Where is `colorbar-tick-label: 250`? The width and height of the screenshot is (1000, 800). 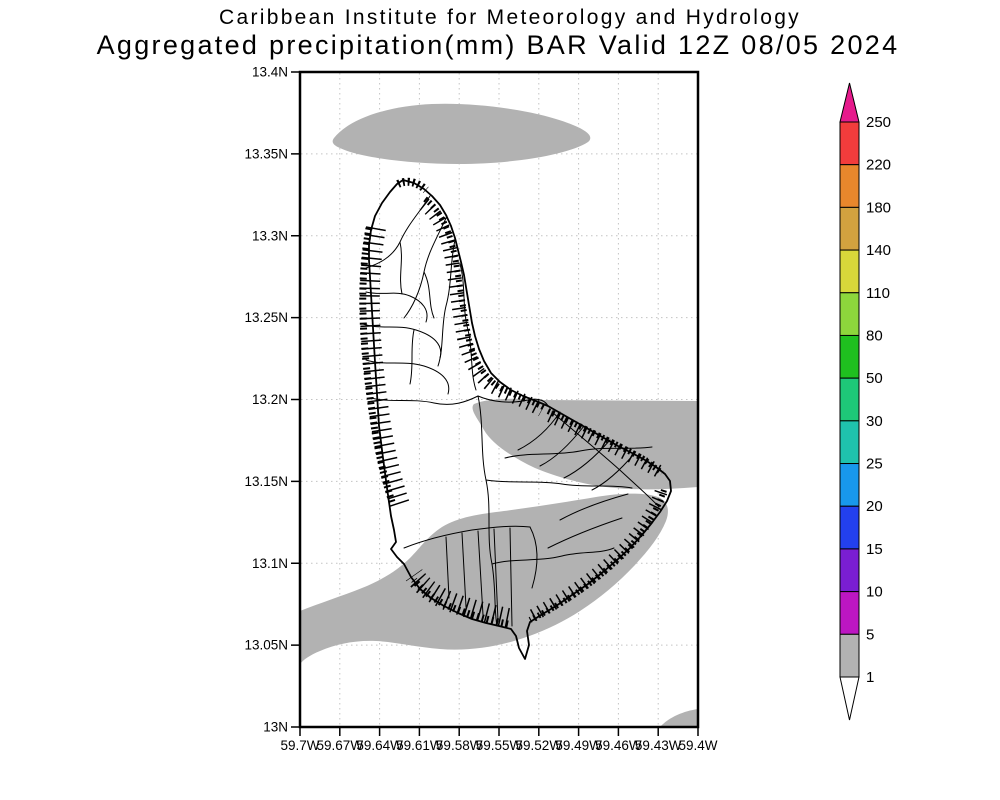 colorbar-tick-label: 250 is located at coordinates (878, 122).